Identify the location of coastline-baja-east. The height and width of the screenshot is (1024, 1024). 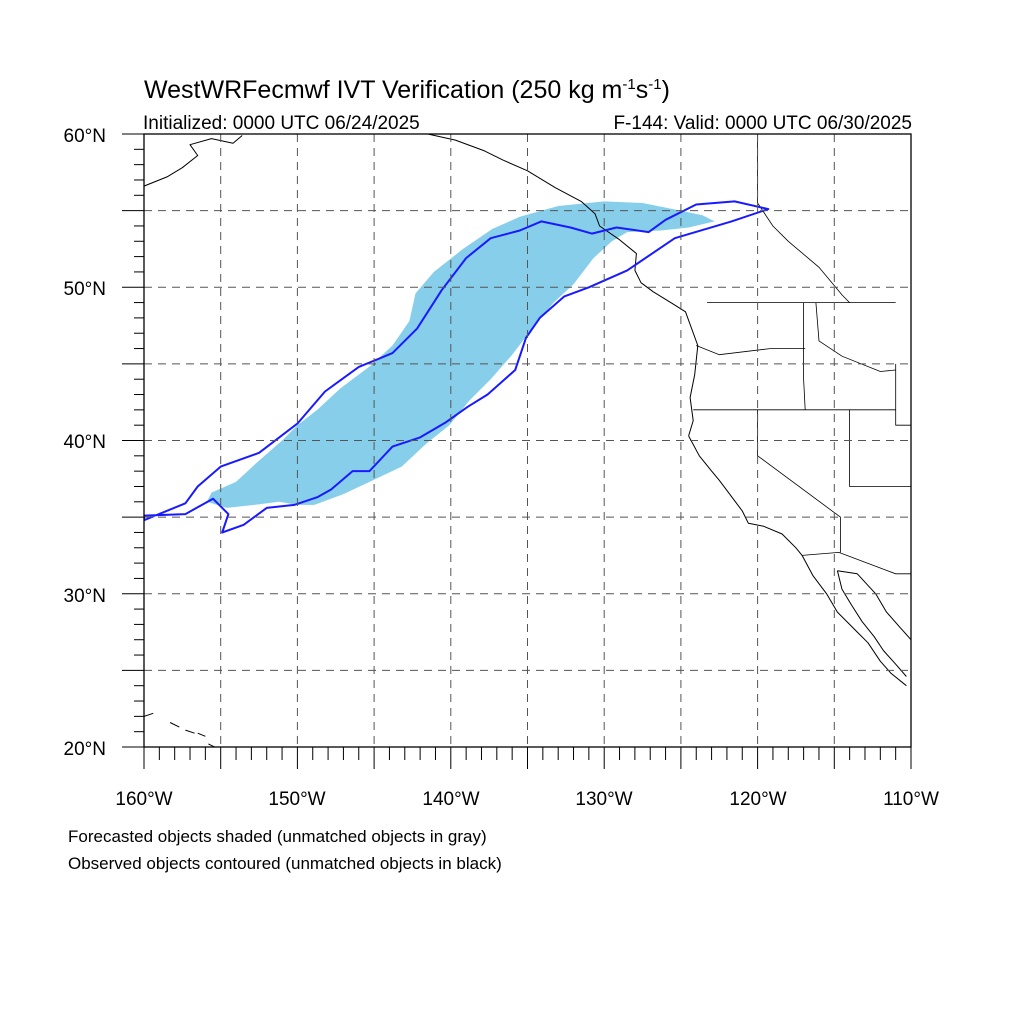
(871, 623).